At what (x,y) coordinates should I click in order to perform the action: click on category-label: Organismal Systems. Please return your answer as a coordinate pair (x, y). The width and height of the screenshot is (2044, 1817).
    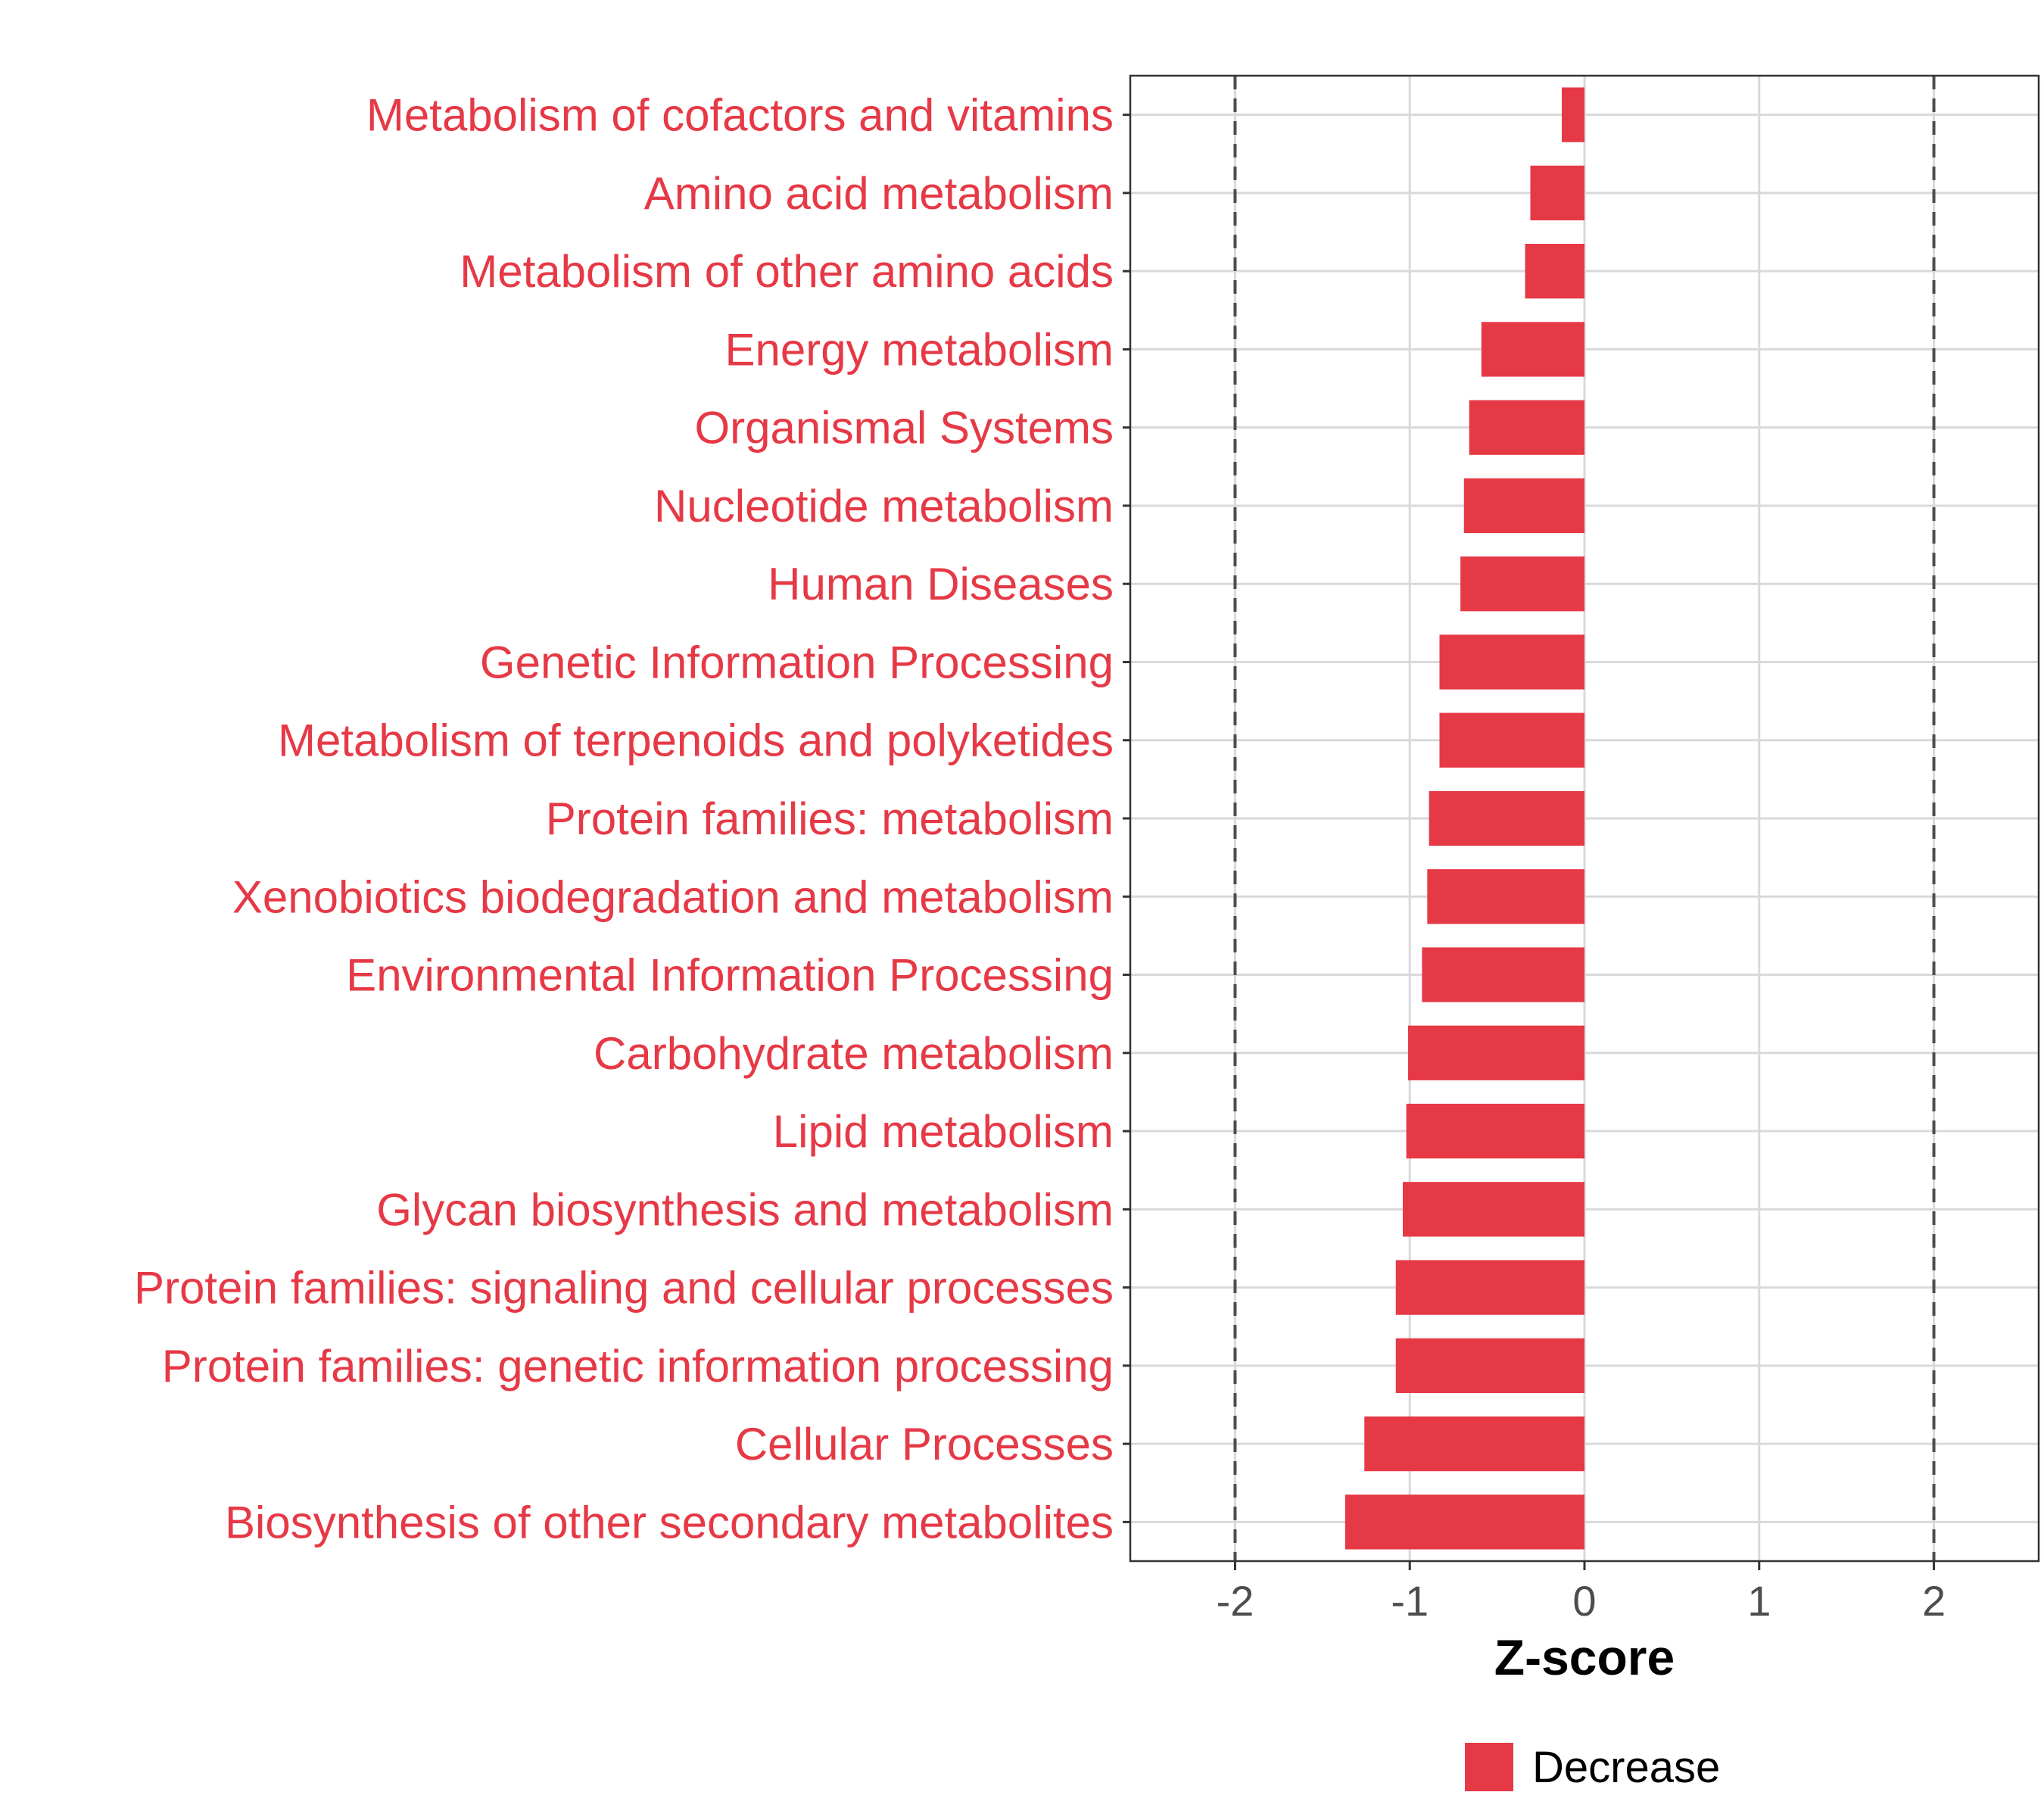
    Looking at the image, I should click on (904, 428).